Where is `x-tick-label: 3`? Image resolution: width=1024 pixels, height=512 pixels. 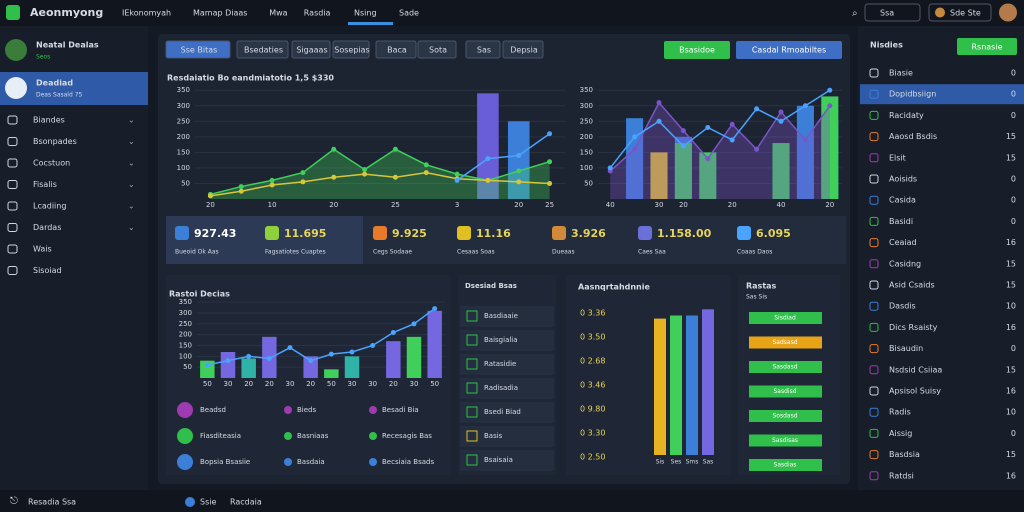 x-tick-label: 3 is located at coordinates (457, 205).